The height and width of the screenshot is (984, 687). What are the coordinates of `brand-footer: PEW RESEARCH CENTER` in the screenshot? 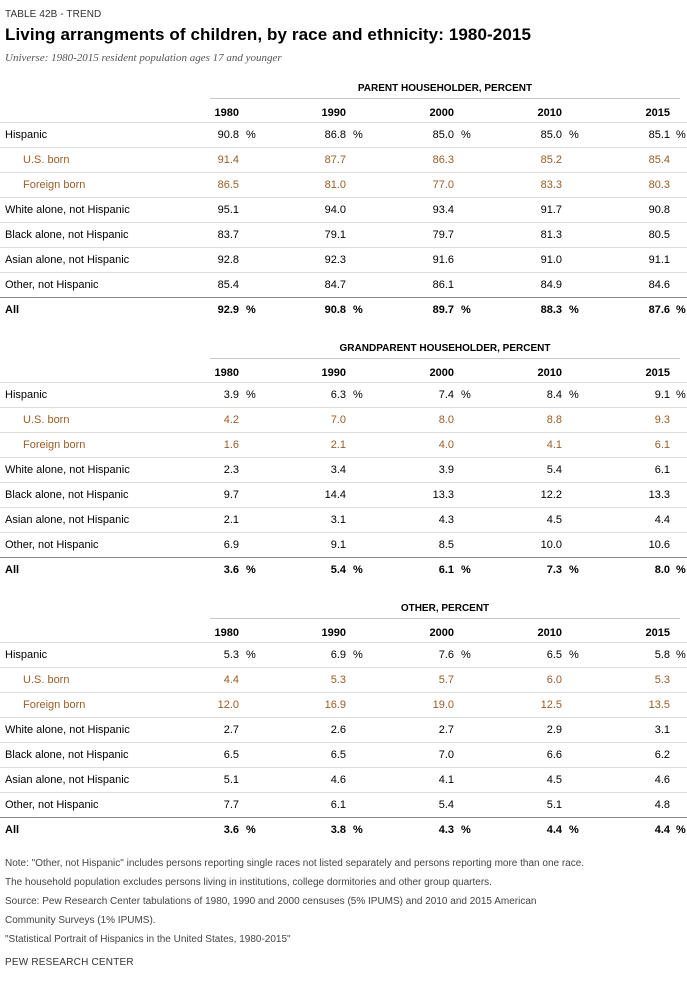 It's located at (69, 962).